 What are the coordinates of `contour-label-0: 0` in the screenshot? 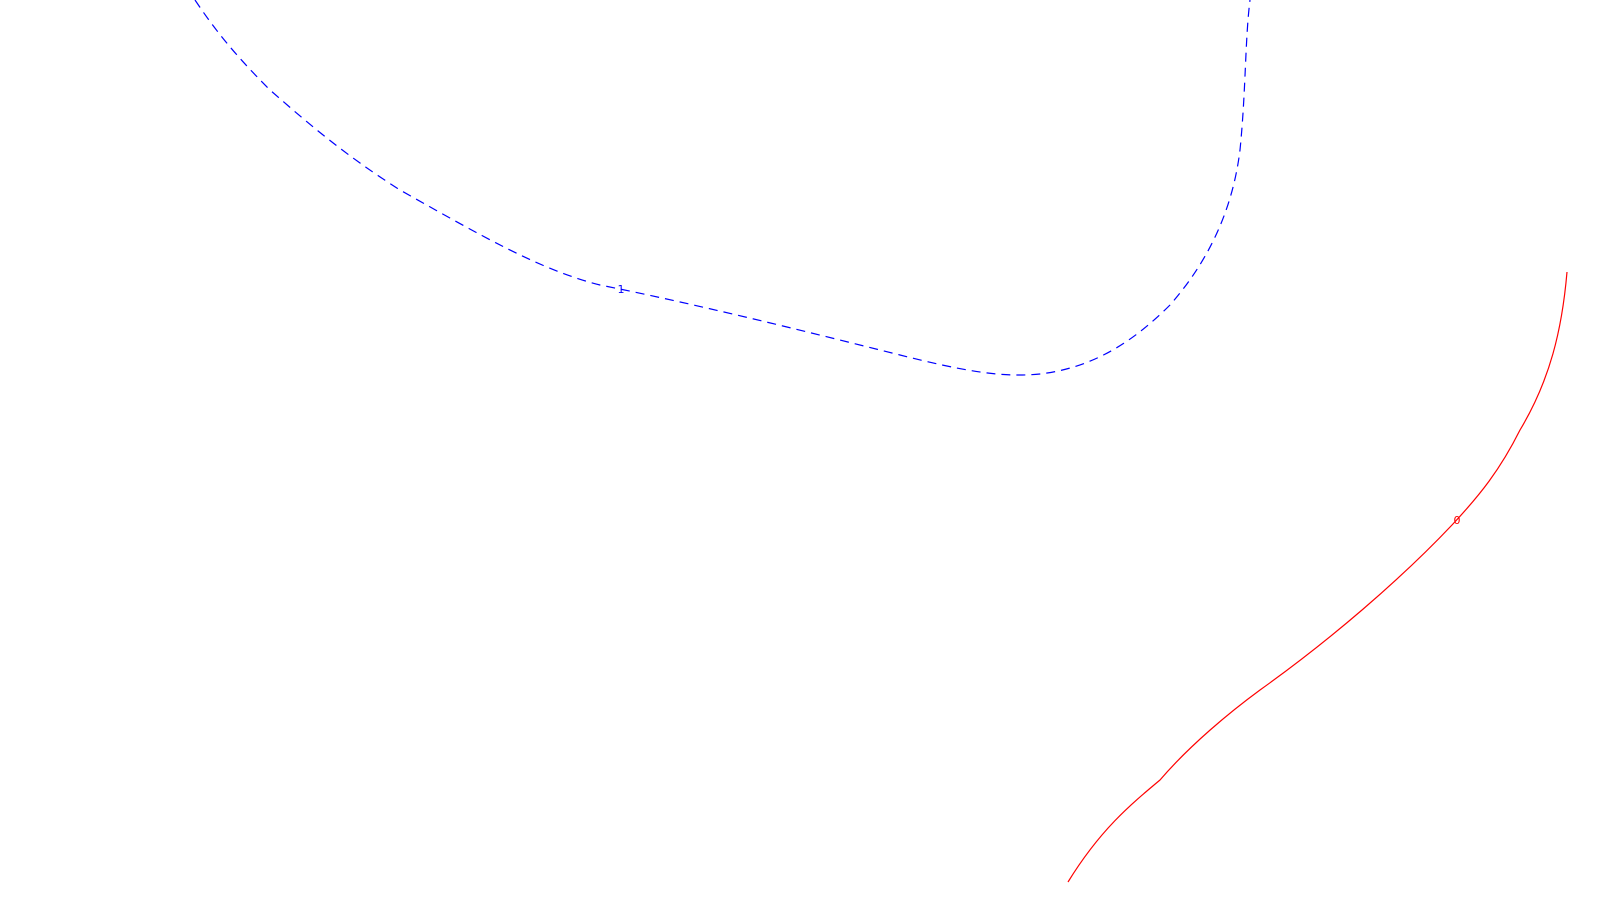 It's located at (1457, 520).